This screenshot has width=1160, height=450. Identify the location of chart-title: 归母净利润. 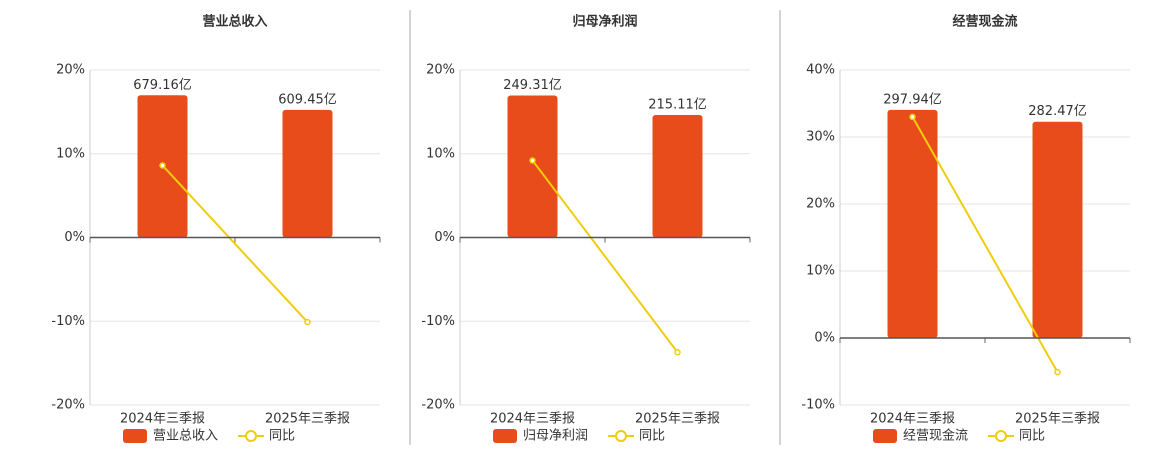
(604, 22).